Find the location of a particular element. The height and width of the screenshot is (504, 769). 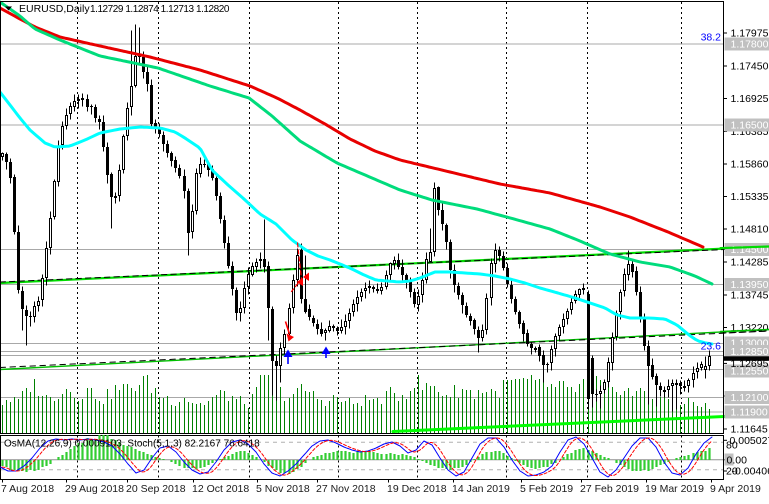

svg-text: 12 Oct 2018 is located at coordinates (220, 489).